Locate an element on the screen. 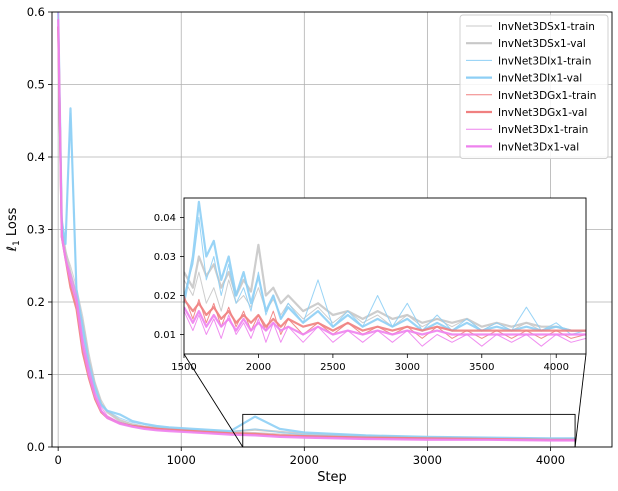 The image size is (618, 491). legend-box is located at coordinates (534, 87).